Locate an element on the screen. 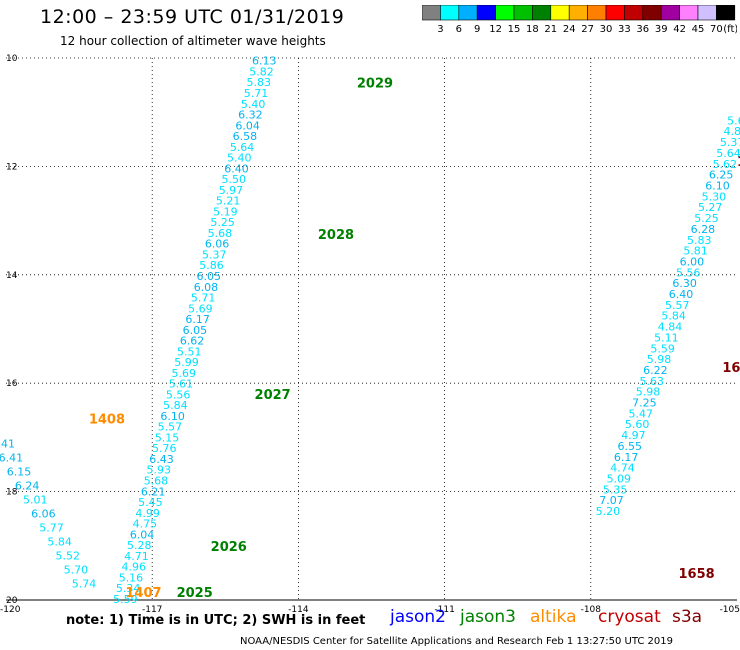 Image resolution: width=740 pixels, height=650 pixels. wave-height-value: 5.97 is located at coordinates (231, 190).